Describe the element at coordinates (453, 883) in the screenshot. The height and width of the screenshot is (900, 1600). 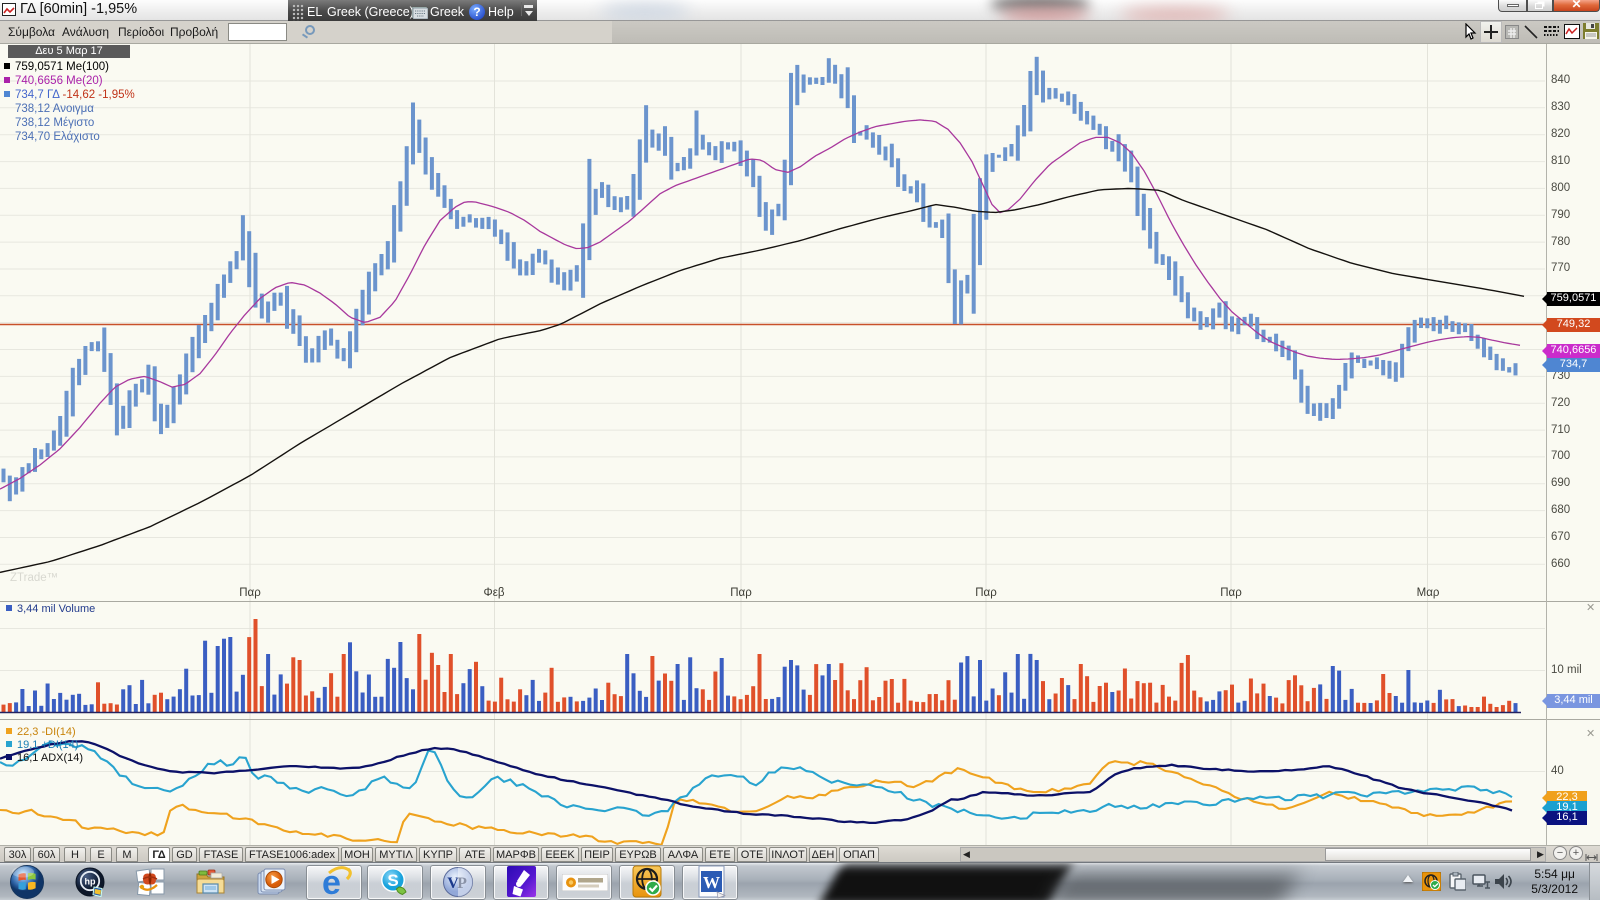
I see `svg-text: V` at that location.